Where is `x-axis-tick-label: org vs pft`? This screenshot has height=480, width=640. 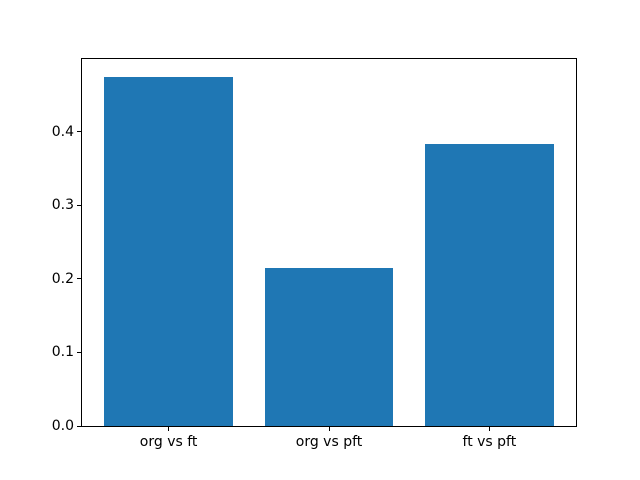
x-axis-tick-label: org vs pft is located at coordinates (329, 442).